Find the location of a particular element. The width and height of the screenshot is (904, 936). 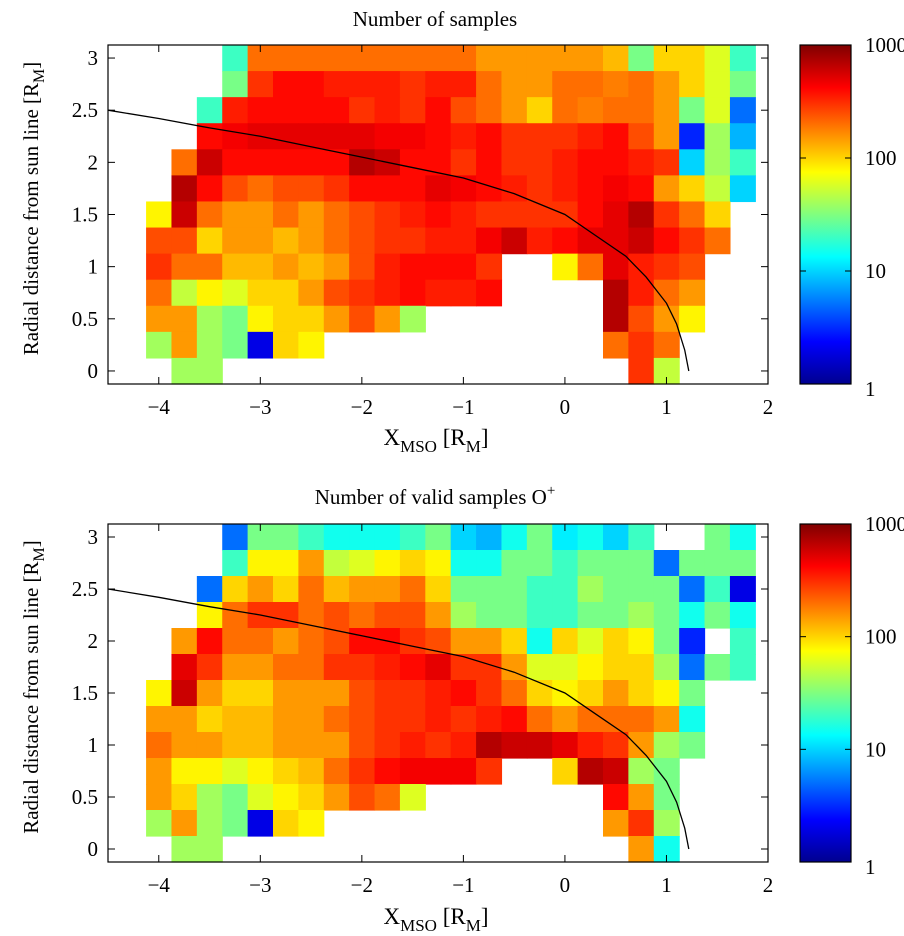

colorbar-tick-label: 10 is located at coordinates (875, 749).